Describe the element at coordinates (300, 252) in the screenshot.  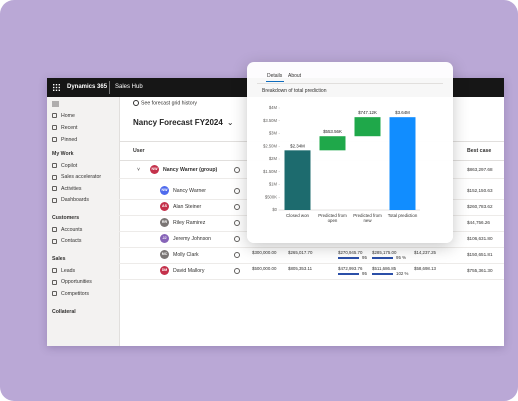
I see `cell: $265,017.70` at that location.